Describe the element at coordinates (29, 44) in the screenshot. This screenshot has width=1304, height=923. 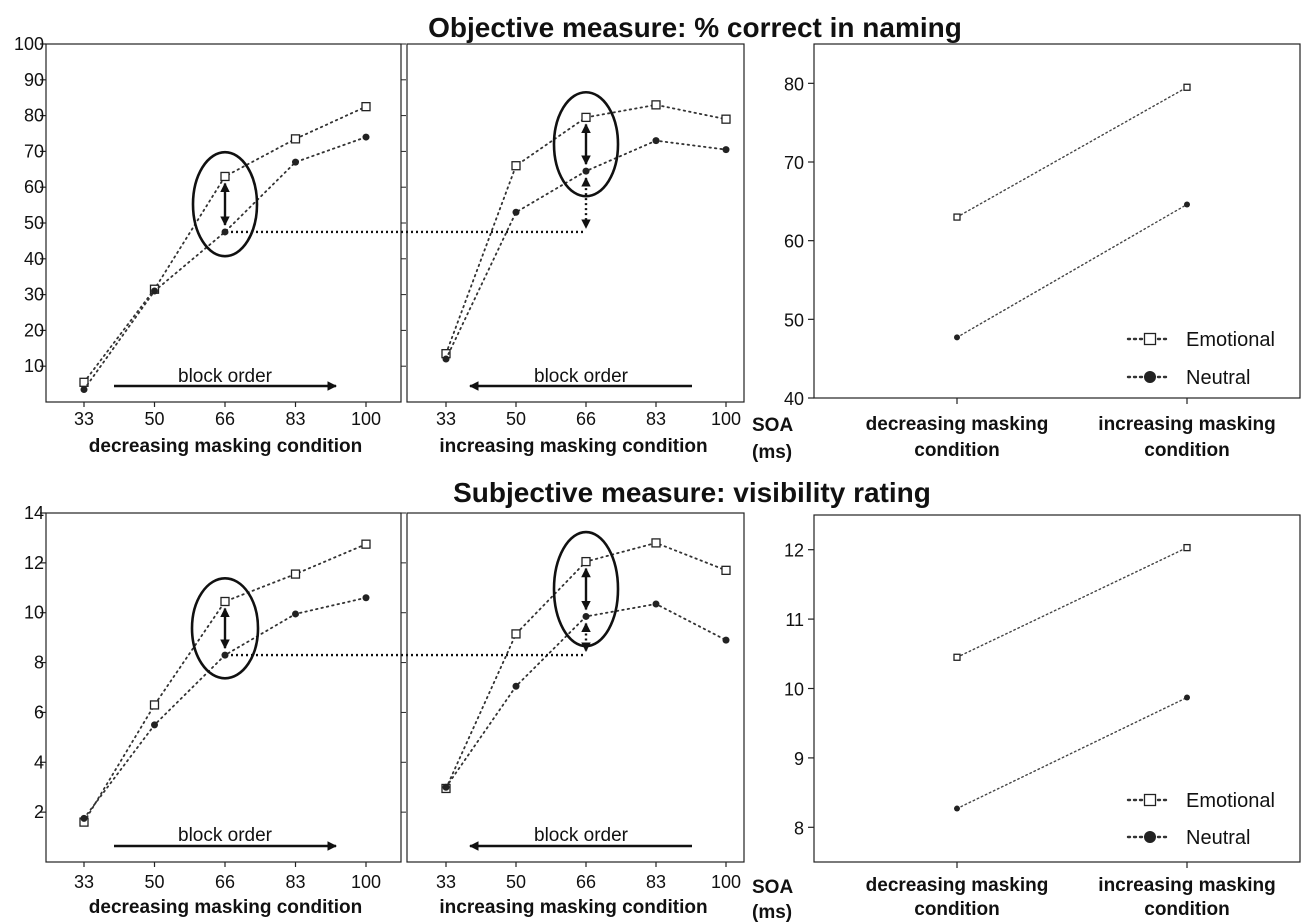
I see `y-tick-label: 100` at that location.